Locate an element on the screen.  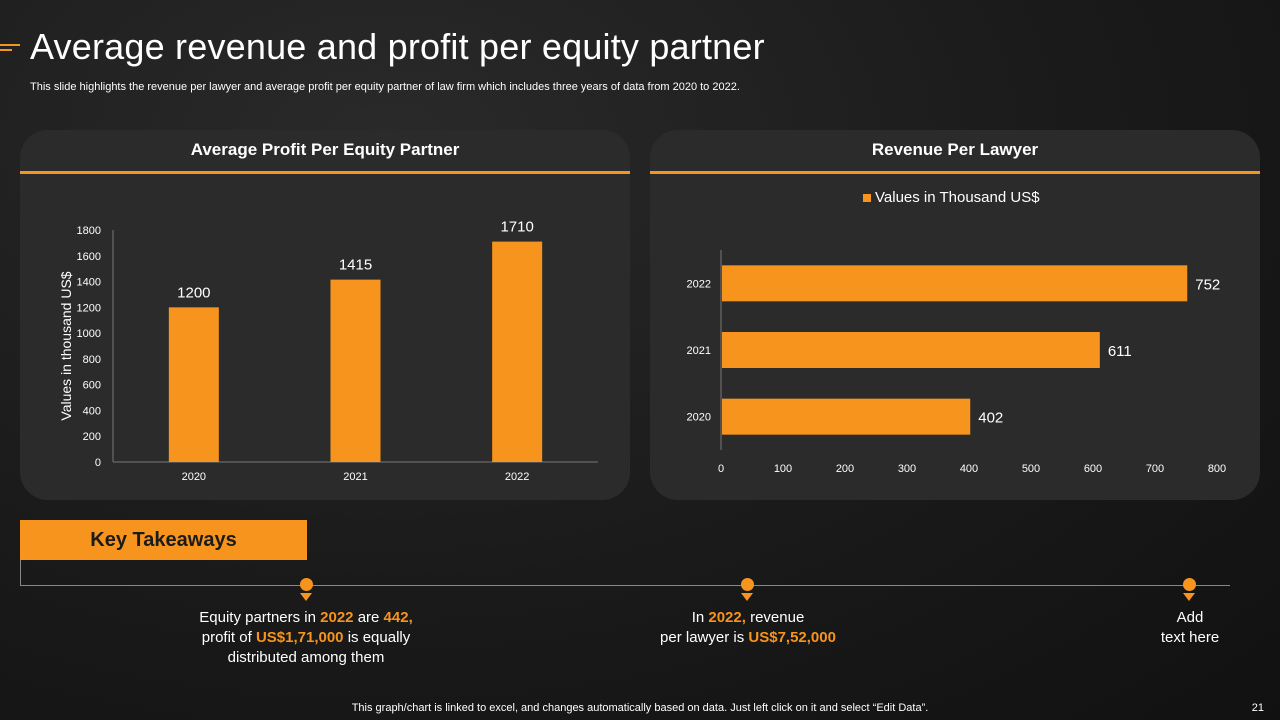
takeaway-2-text: revenue is located at coordinates (775, 617).